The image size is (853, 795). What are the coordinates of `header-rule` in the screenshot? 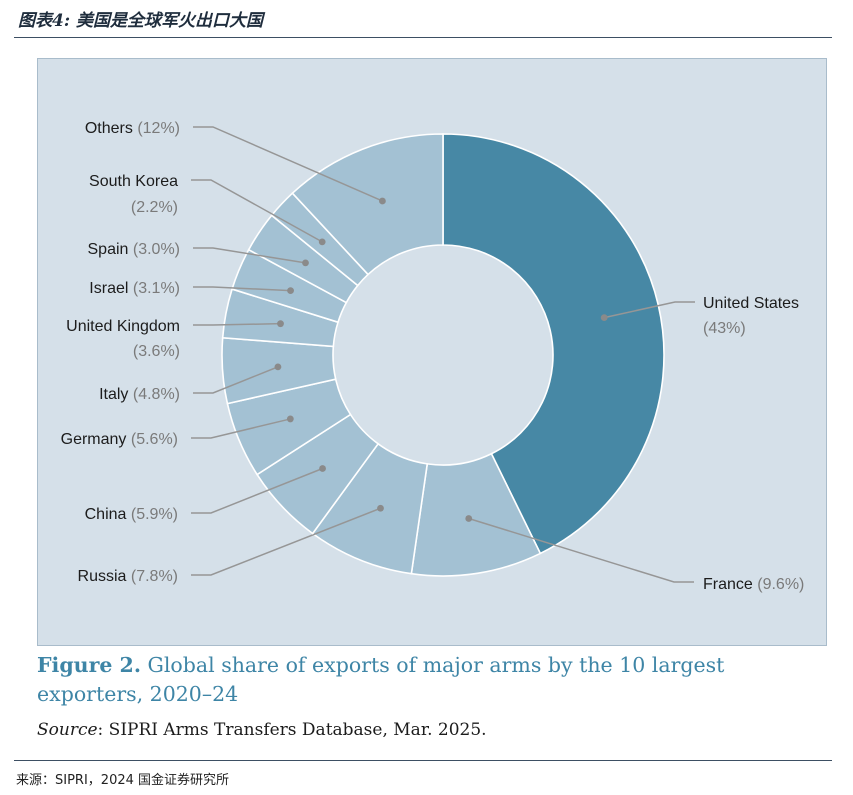 It's located at (423, 37).